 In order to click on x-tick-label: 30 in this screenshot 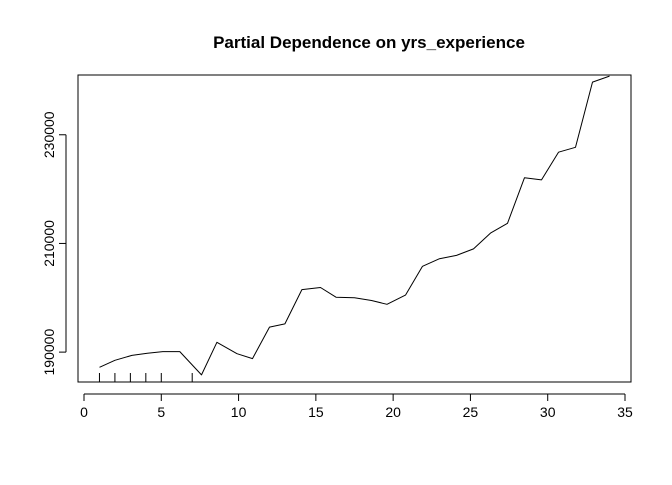, I will do `click(548, 412)`.